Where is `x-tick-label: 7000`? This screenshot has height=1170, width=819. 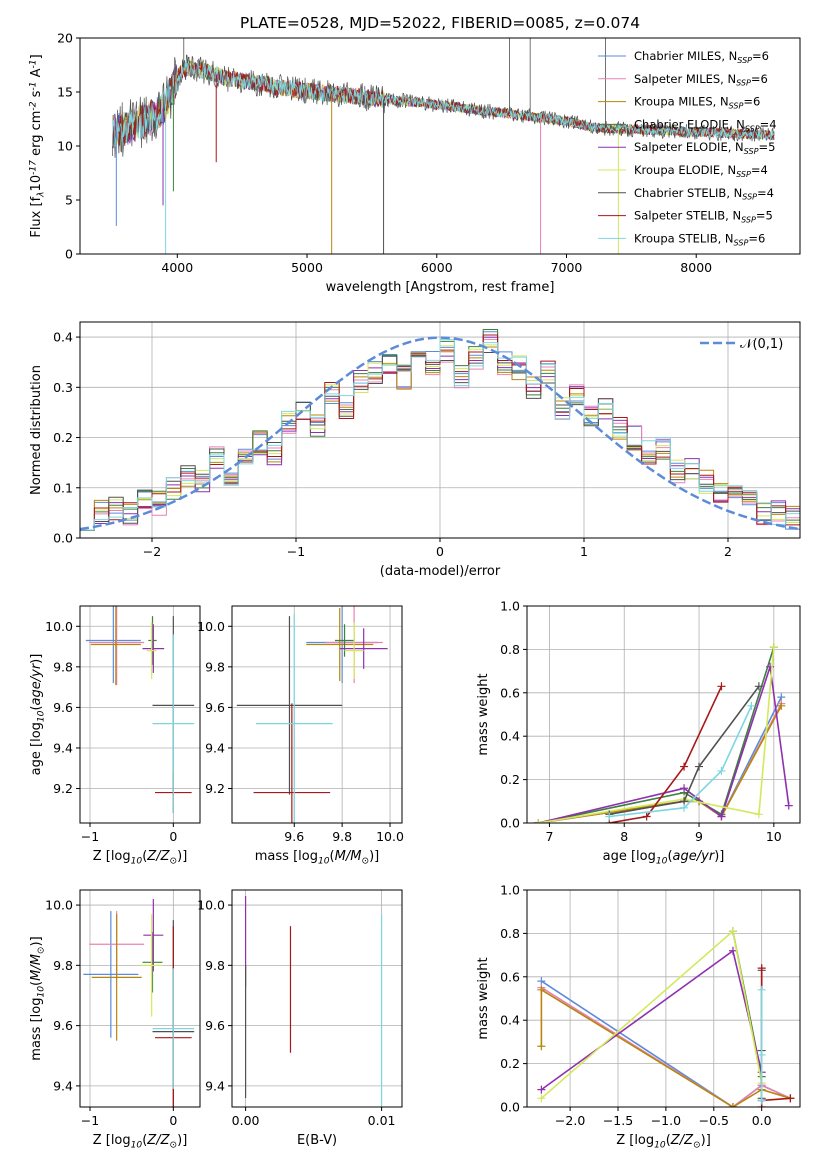
x-tick-label: 7000 is located at coordinates (567, 267).